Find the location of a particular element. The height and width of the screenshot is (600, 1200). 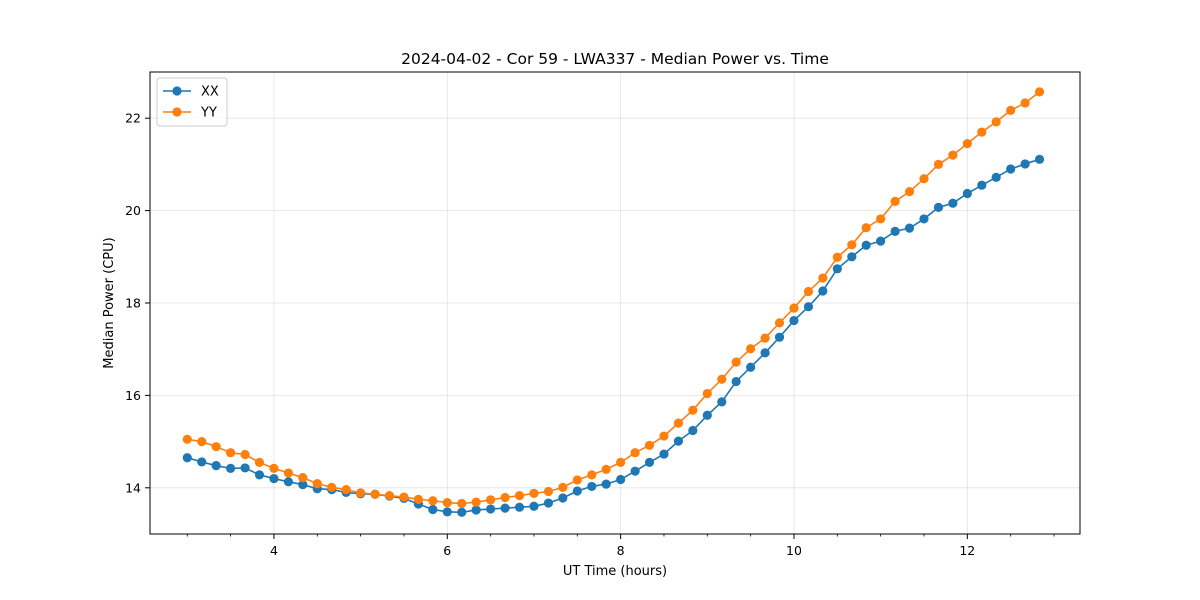

y-axis-label: Median Power (CPU) is located at coordinates (109, 302).